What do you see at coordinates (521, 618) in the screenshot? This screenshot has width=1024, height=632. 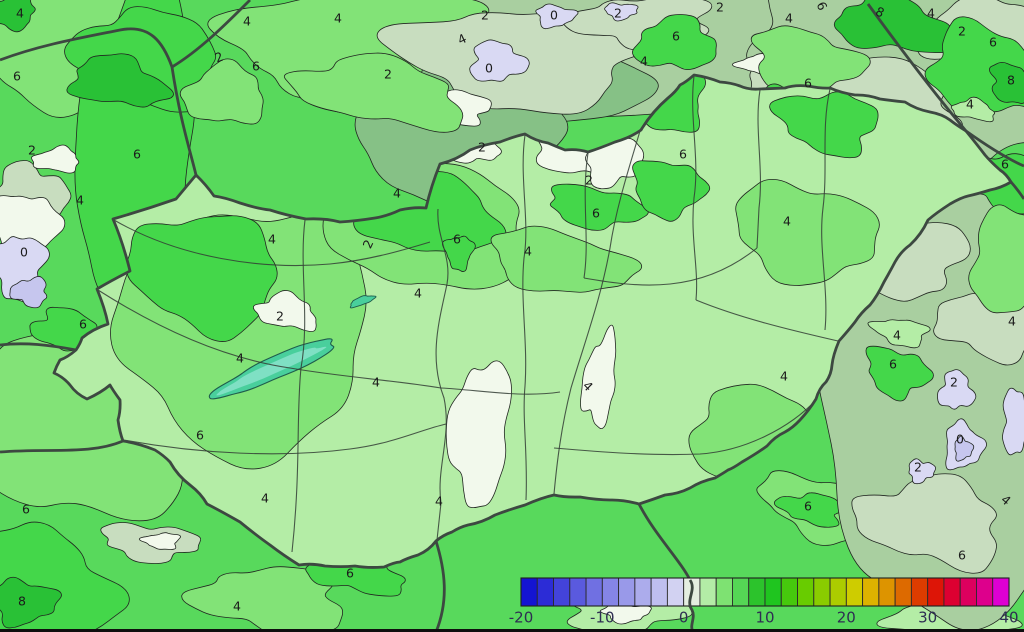 I see `colorbar-tick-label: -20` at bounding box center [521, 618].